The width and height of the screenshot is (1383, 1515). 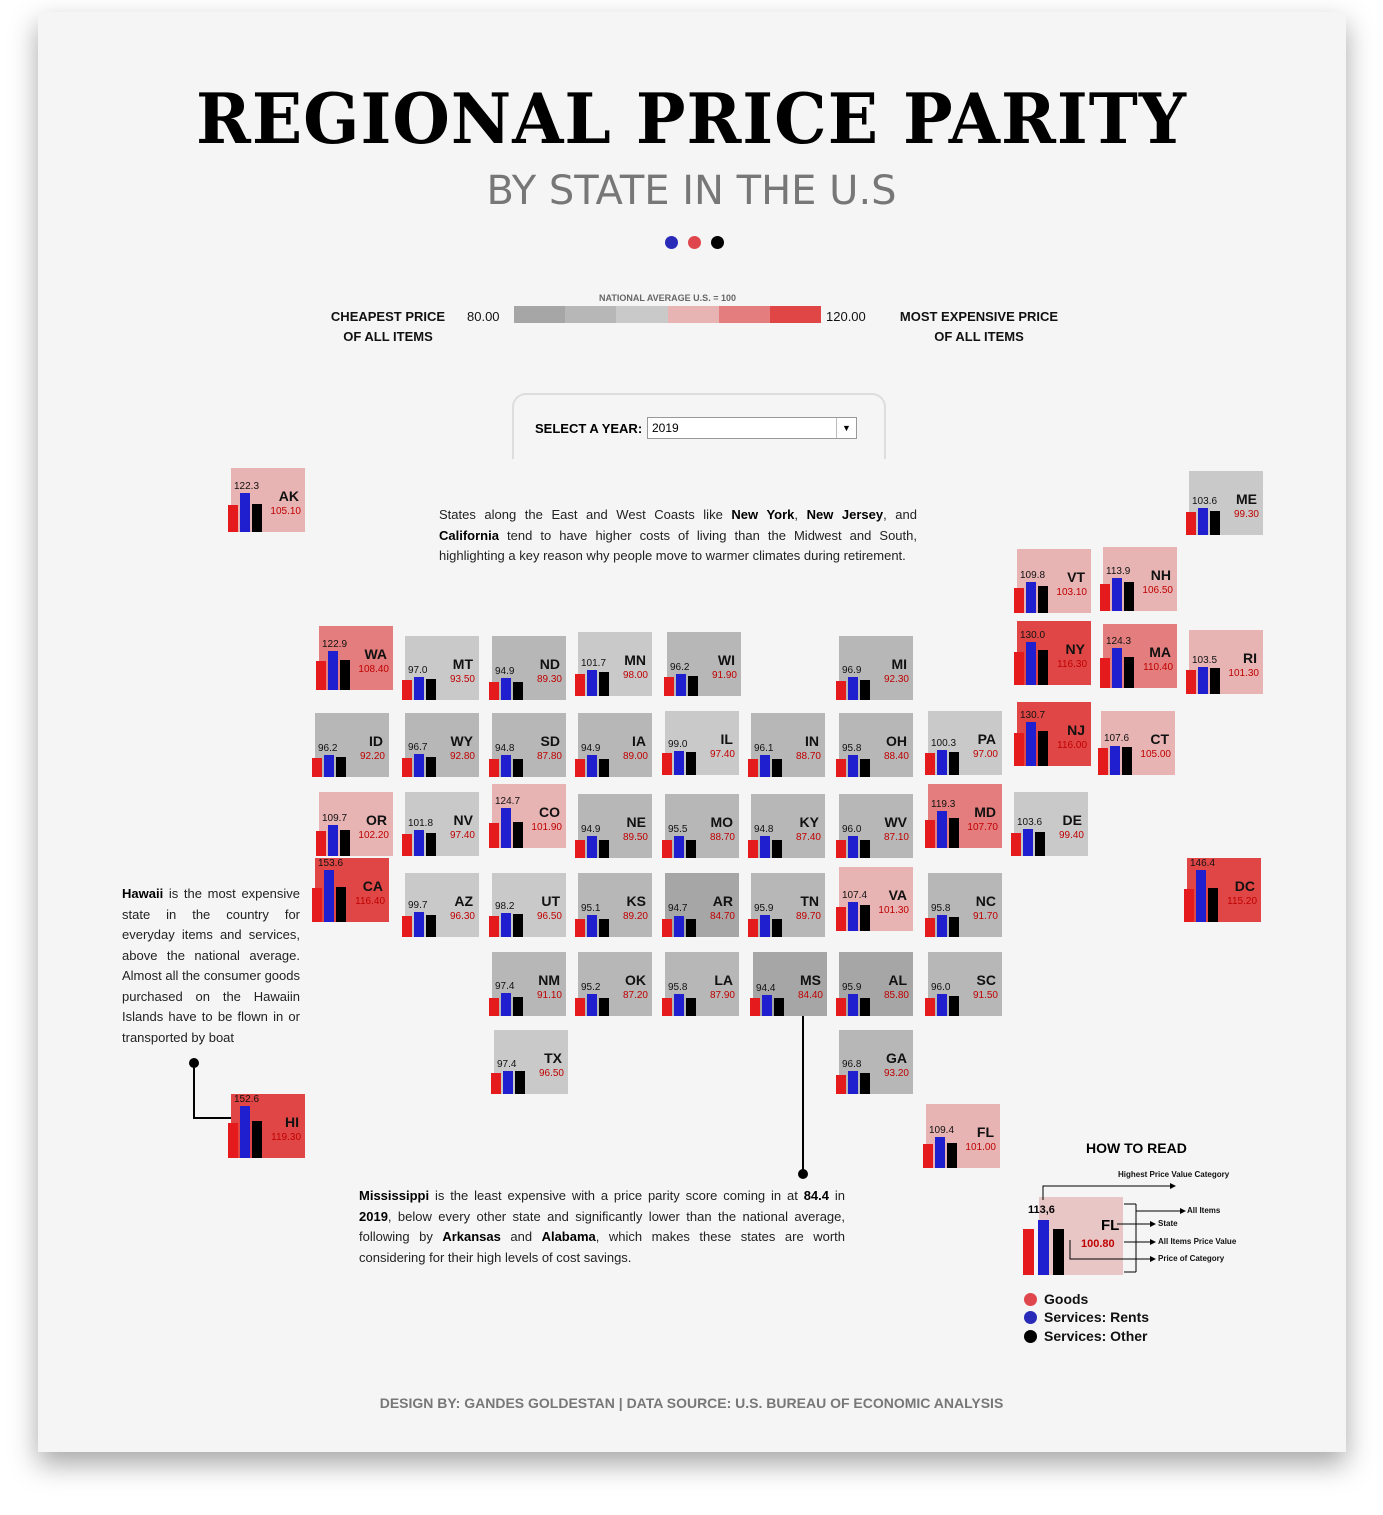 I want to click on state-tile-ca: 153.6 CA 116.40, so click(x=350, y=890).